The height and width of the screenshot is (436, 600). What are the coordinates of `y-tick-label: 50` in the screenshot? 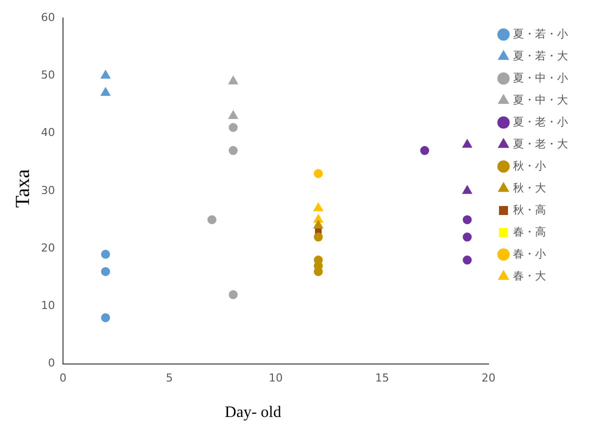 It's located at (47, 75).